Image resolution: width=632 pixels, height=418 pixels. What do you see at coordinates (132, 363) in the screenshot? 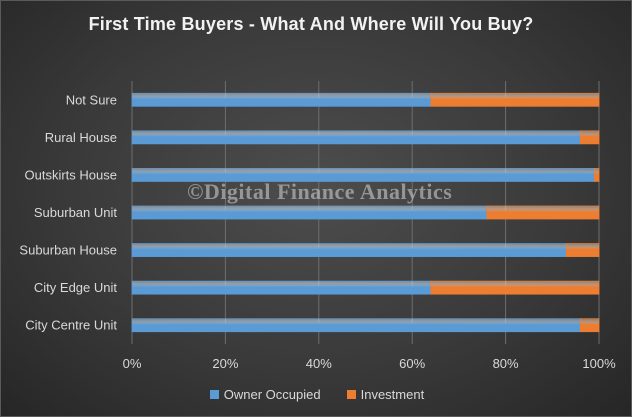
I see `x-tick-label: 0%` at bounding box center [132, 363].